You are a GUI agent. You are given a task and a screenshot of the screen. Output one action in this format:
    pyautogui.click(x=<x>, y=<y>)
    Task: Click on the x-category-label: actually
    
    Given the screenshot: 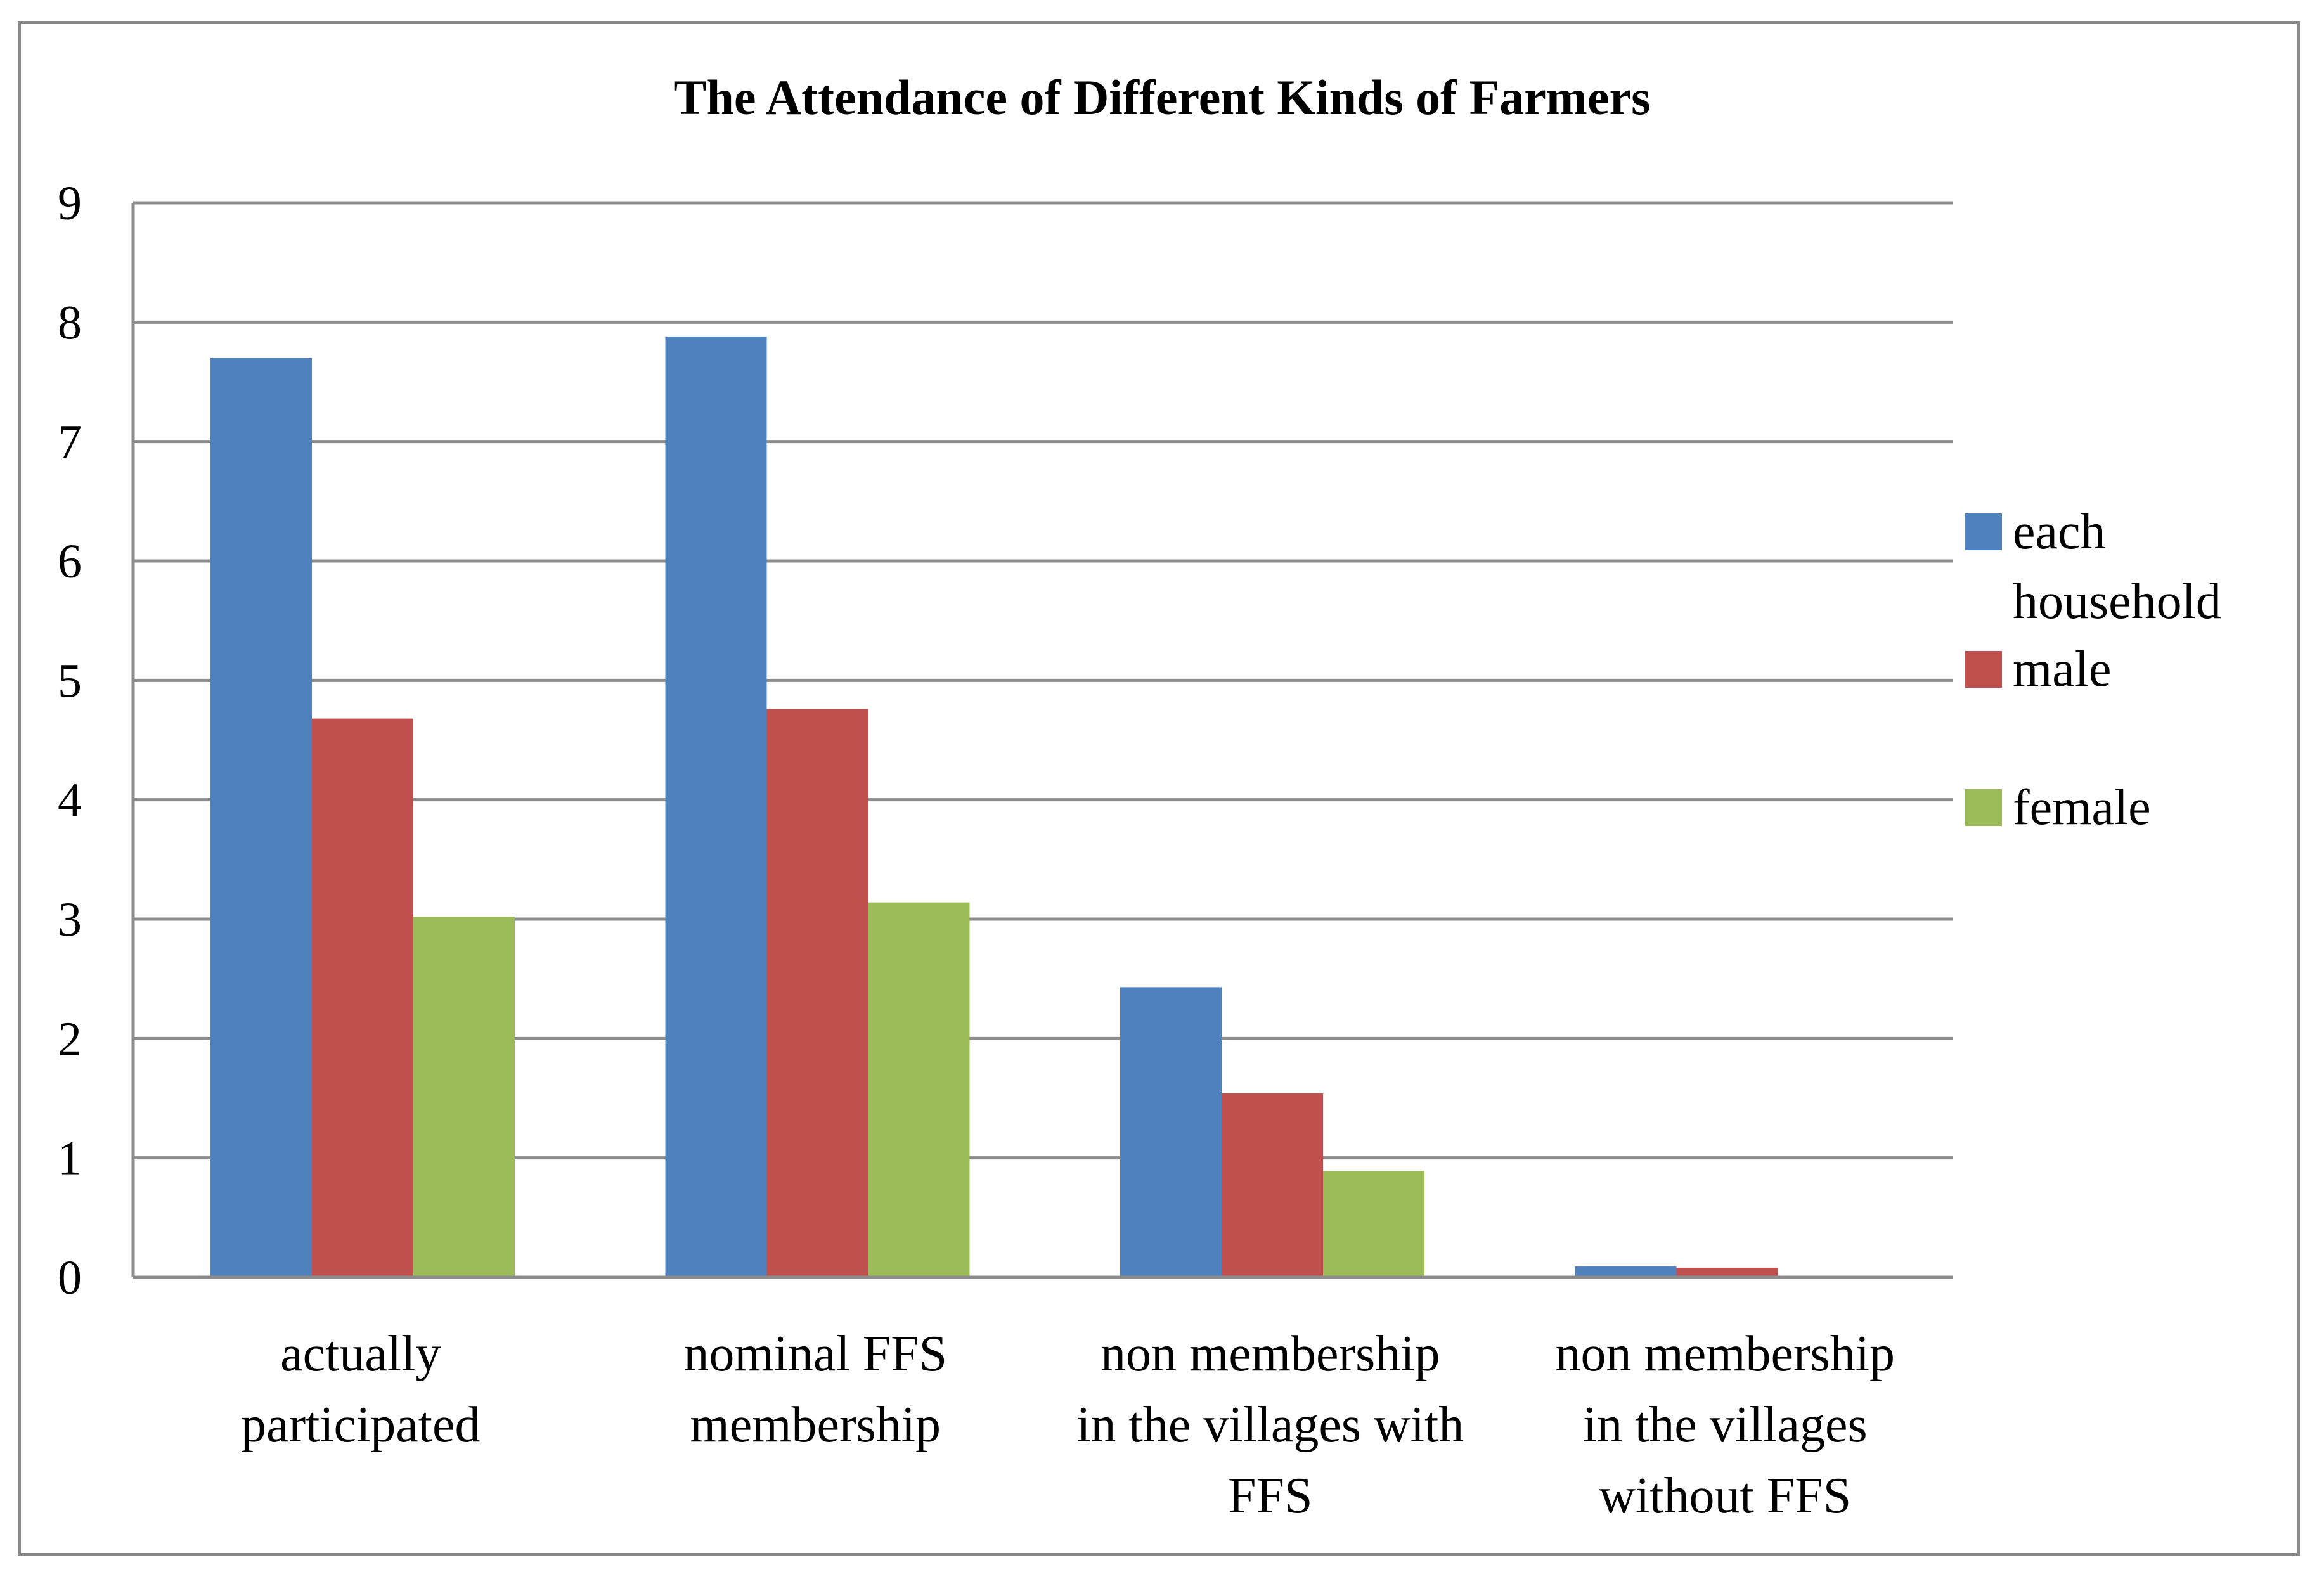 What is the action you would take?
    pyautogui.click(x=360, y=1354)
    